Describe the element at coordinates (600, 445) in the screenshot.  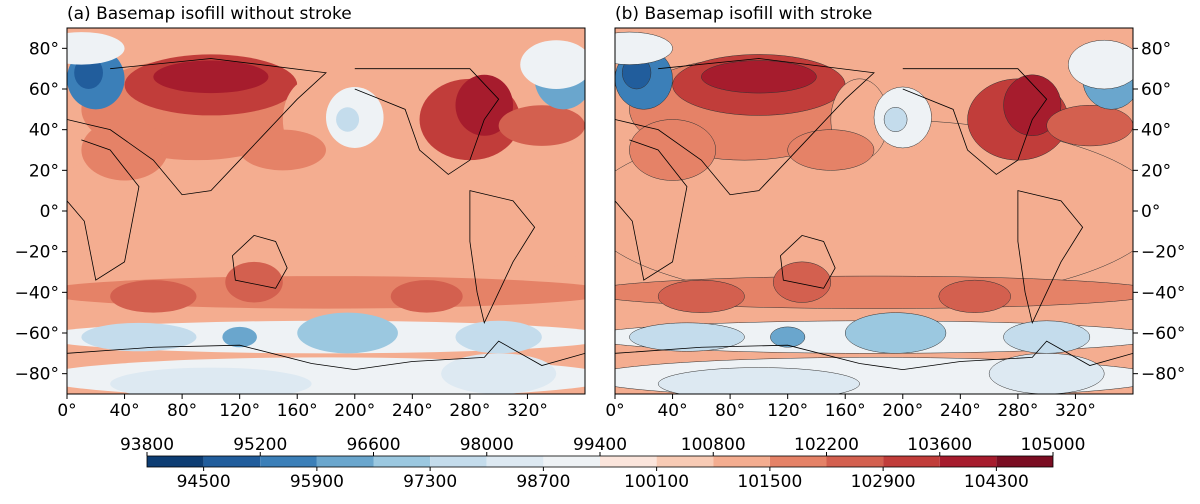
I see `colorbar-label: 99400` at that location.